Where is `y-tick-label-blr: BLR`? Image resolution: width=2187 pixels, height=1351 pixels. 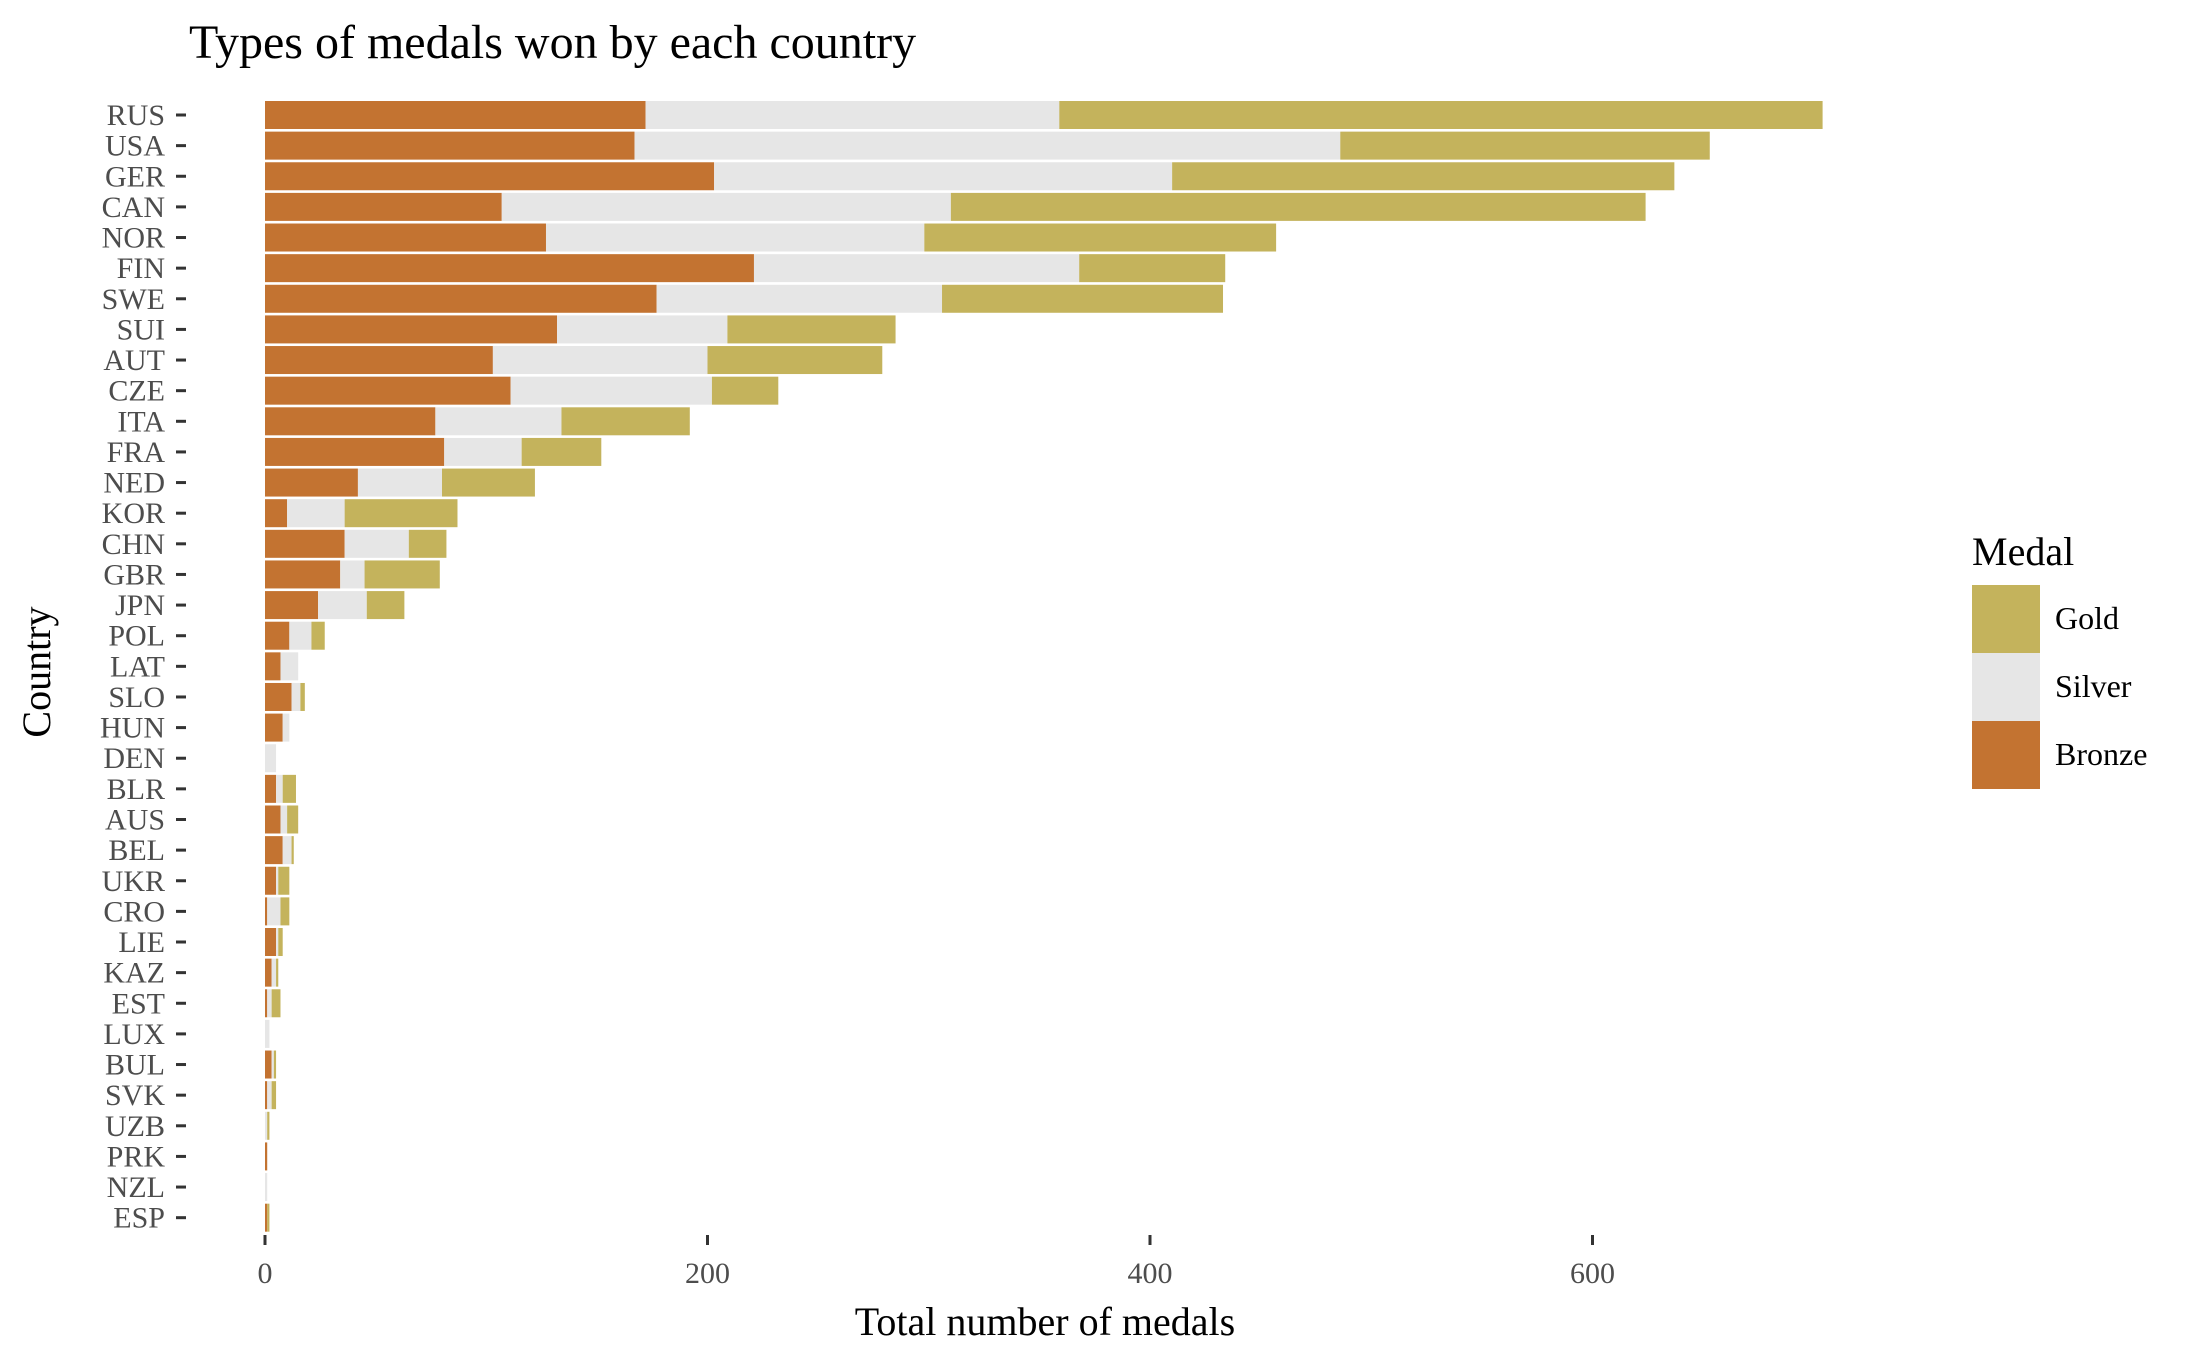 y-tick-label-blr: BLR is located at coordinates (136, 789).